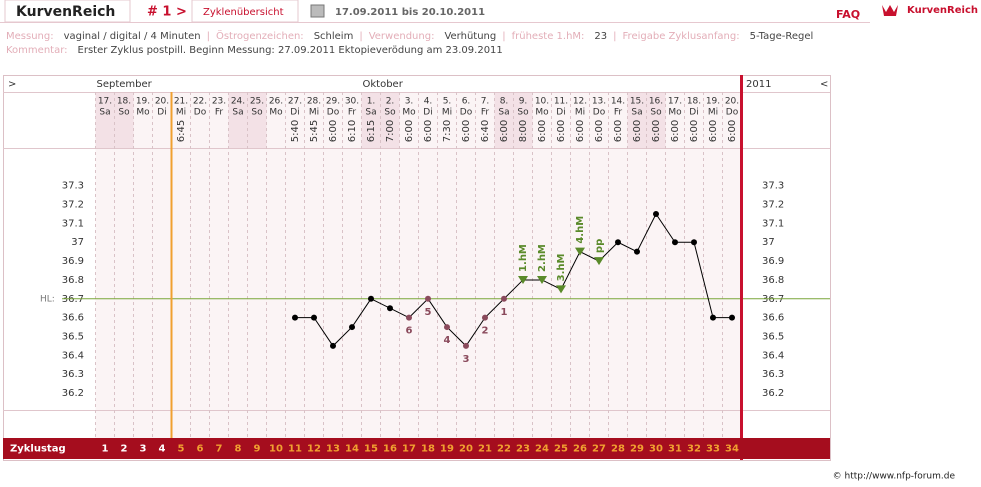 The width and height of the screenshot is (981, 487). What do you see at coordinates (942, 10) in the screenshot?
I see `logo: KurvenReich` at bounding box center [942, 10].